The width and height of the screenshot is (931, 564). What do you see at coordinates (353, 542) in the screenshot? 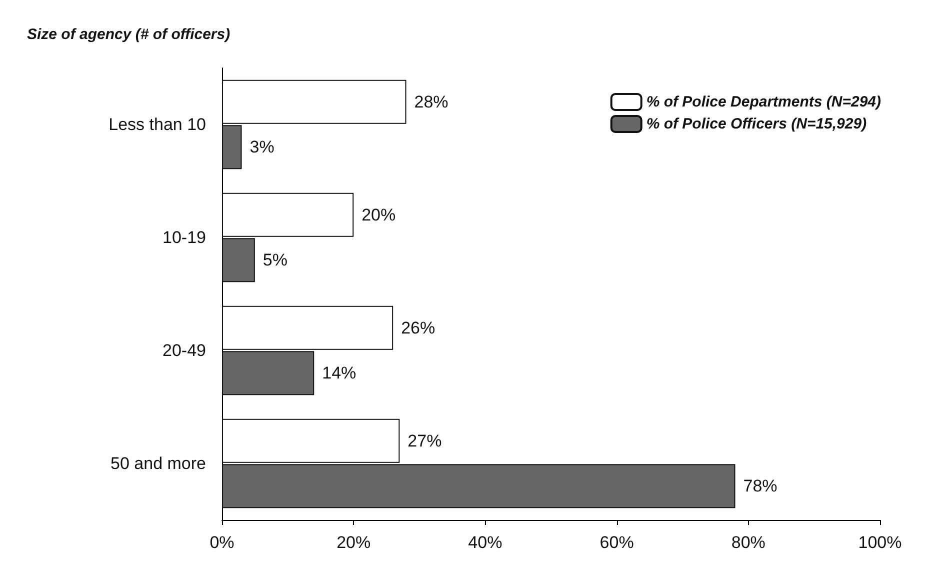
I see `x-tick-label: 20%` at bounding box center [353, 542].